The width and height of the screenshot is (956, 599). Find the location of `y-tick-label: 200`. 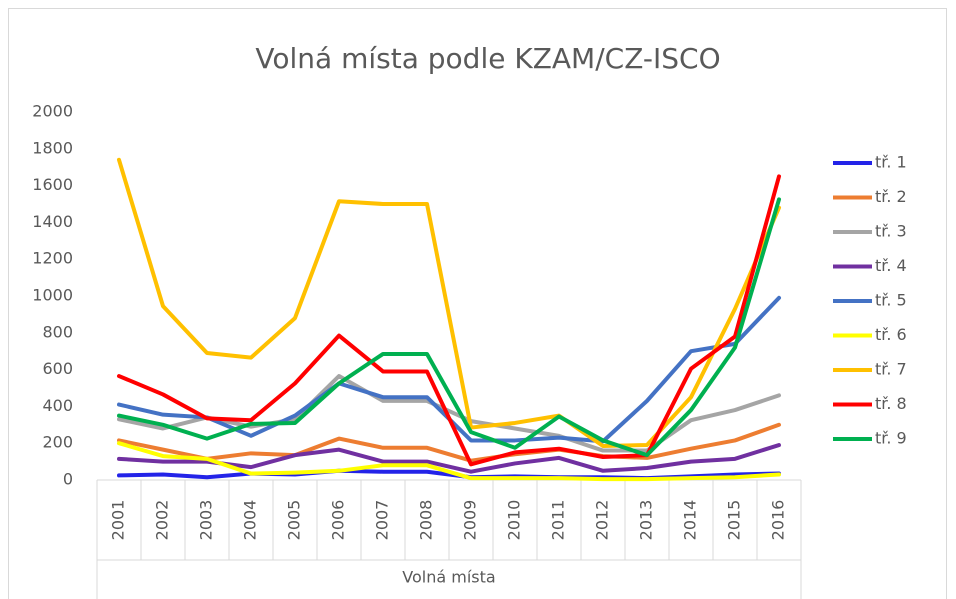

y-tick-label: 200 is located at coordinates (57, 442).